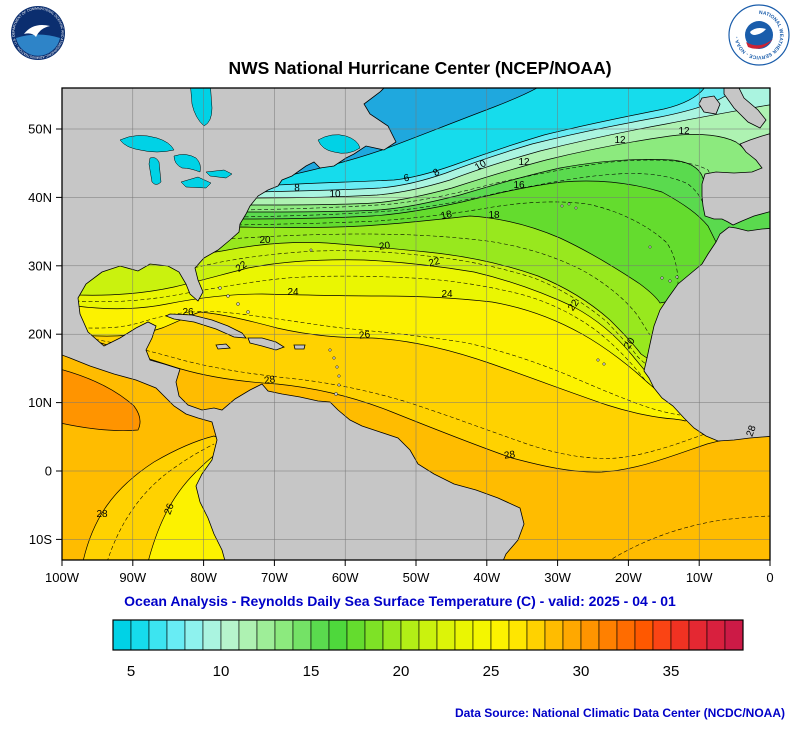 The image size is (800, 737). I want to click on contour-label: 24, so click(447, 294).